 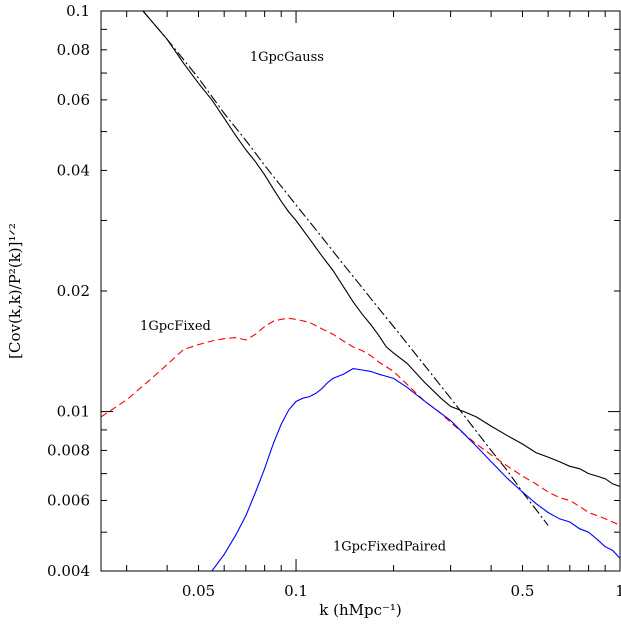 I want to click on y-tick-label: 0.08, so click(x=73, y=50).